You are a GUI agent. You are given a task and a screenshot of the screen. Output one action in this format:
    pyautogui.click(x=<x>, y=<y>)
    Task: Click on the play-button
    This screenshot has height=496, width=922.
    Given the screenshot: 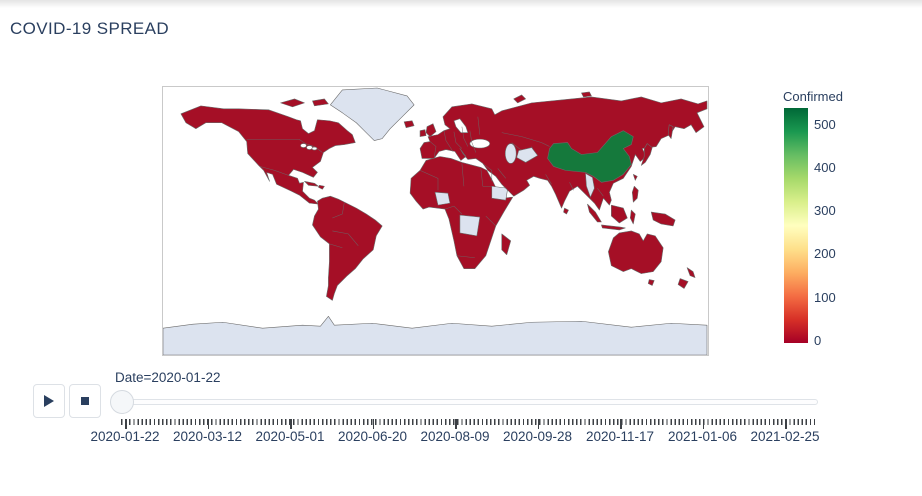 What is the action you would take?
    pyautogui.click(x=49, y=401)
    